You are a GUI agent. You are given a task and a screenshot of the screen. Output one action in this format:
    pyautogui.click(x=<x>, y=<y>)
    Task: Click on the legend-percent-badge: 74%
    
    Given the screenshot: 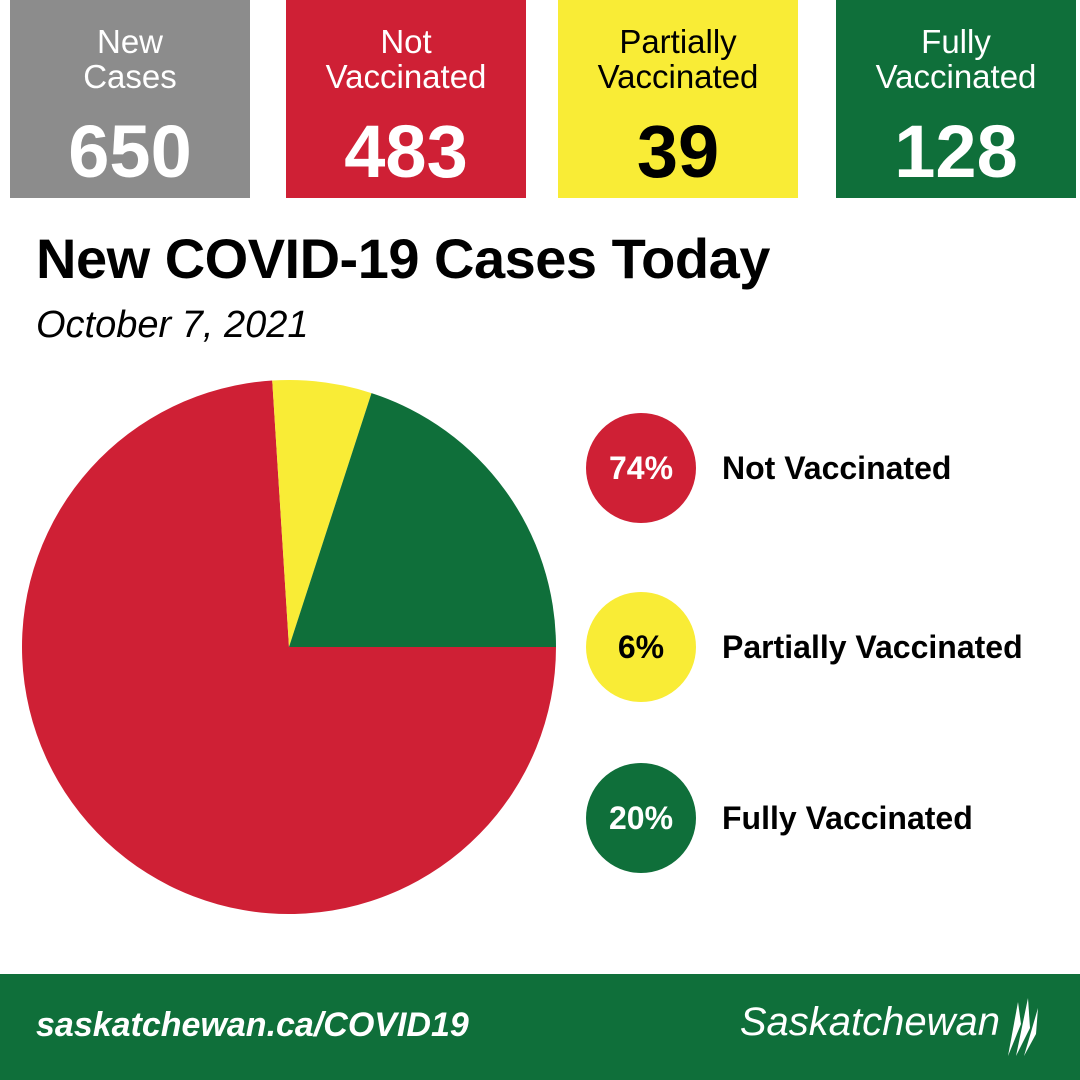 What is the action you would take?
    pyautogui.click(x=641, y=468)
    